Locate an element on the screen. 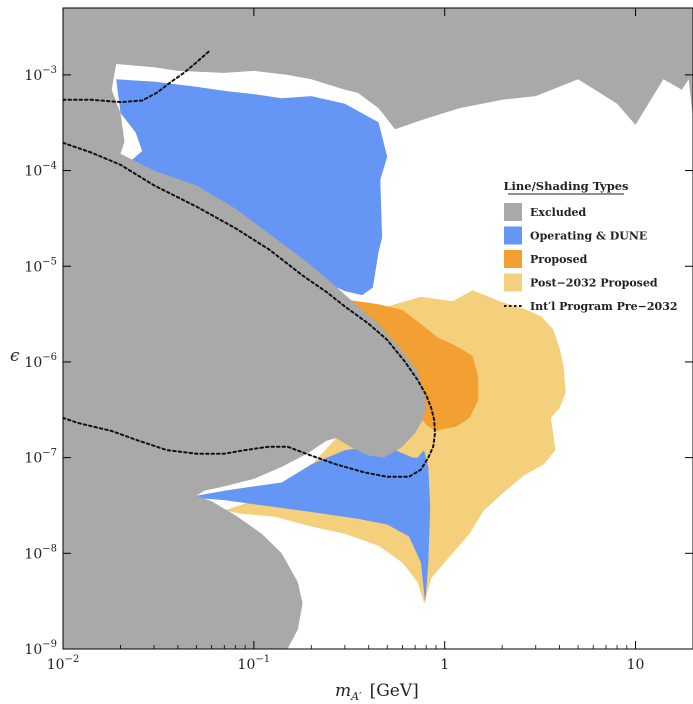 This screenshot has width=693, height=704. region-operating-dune-low is located at coordinates (298, 525).